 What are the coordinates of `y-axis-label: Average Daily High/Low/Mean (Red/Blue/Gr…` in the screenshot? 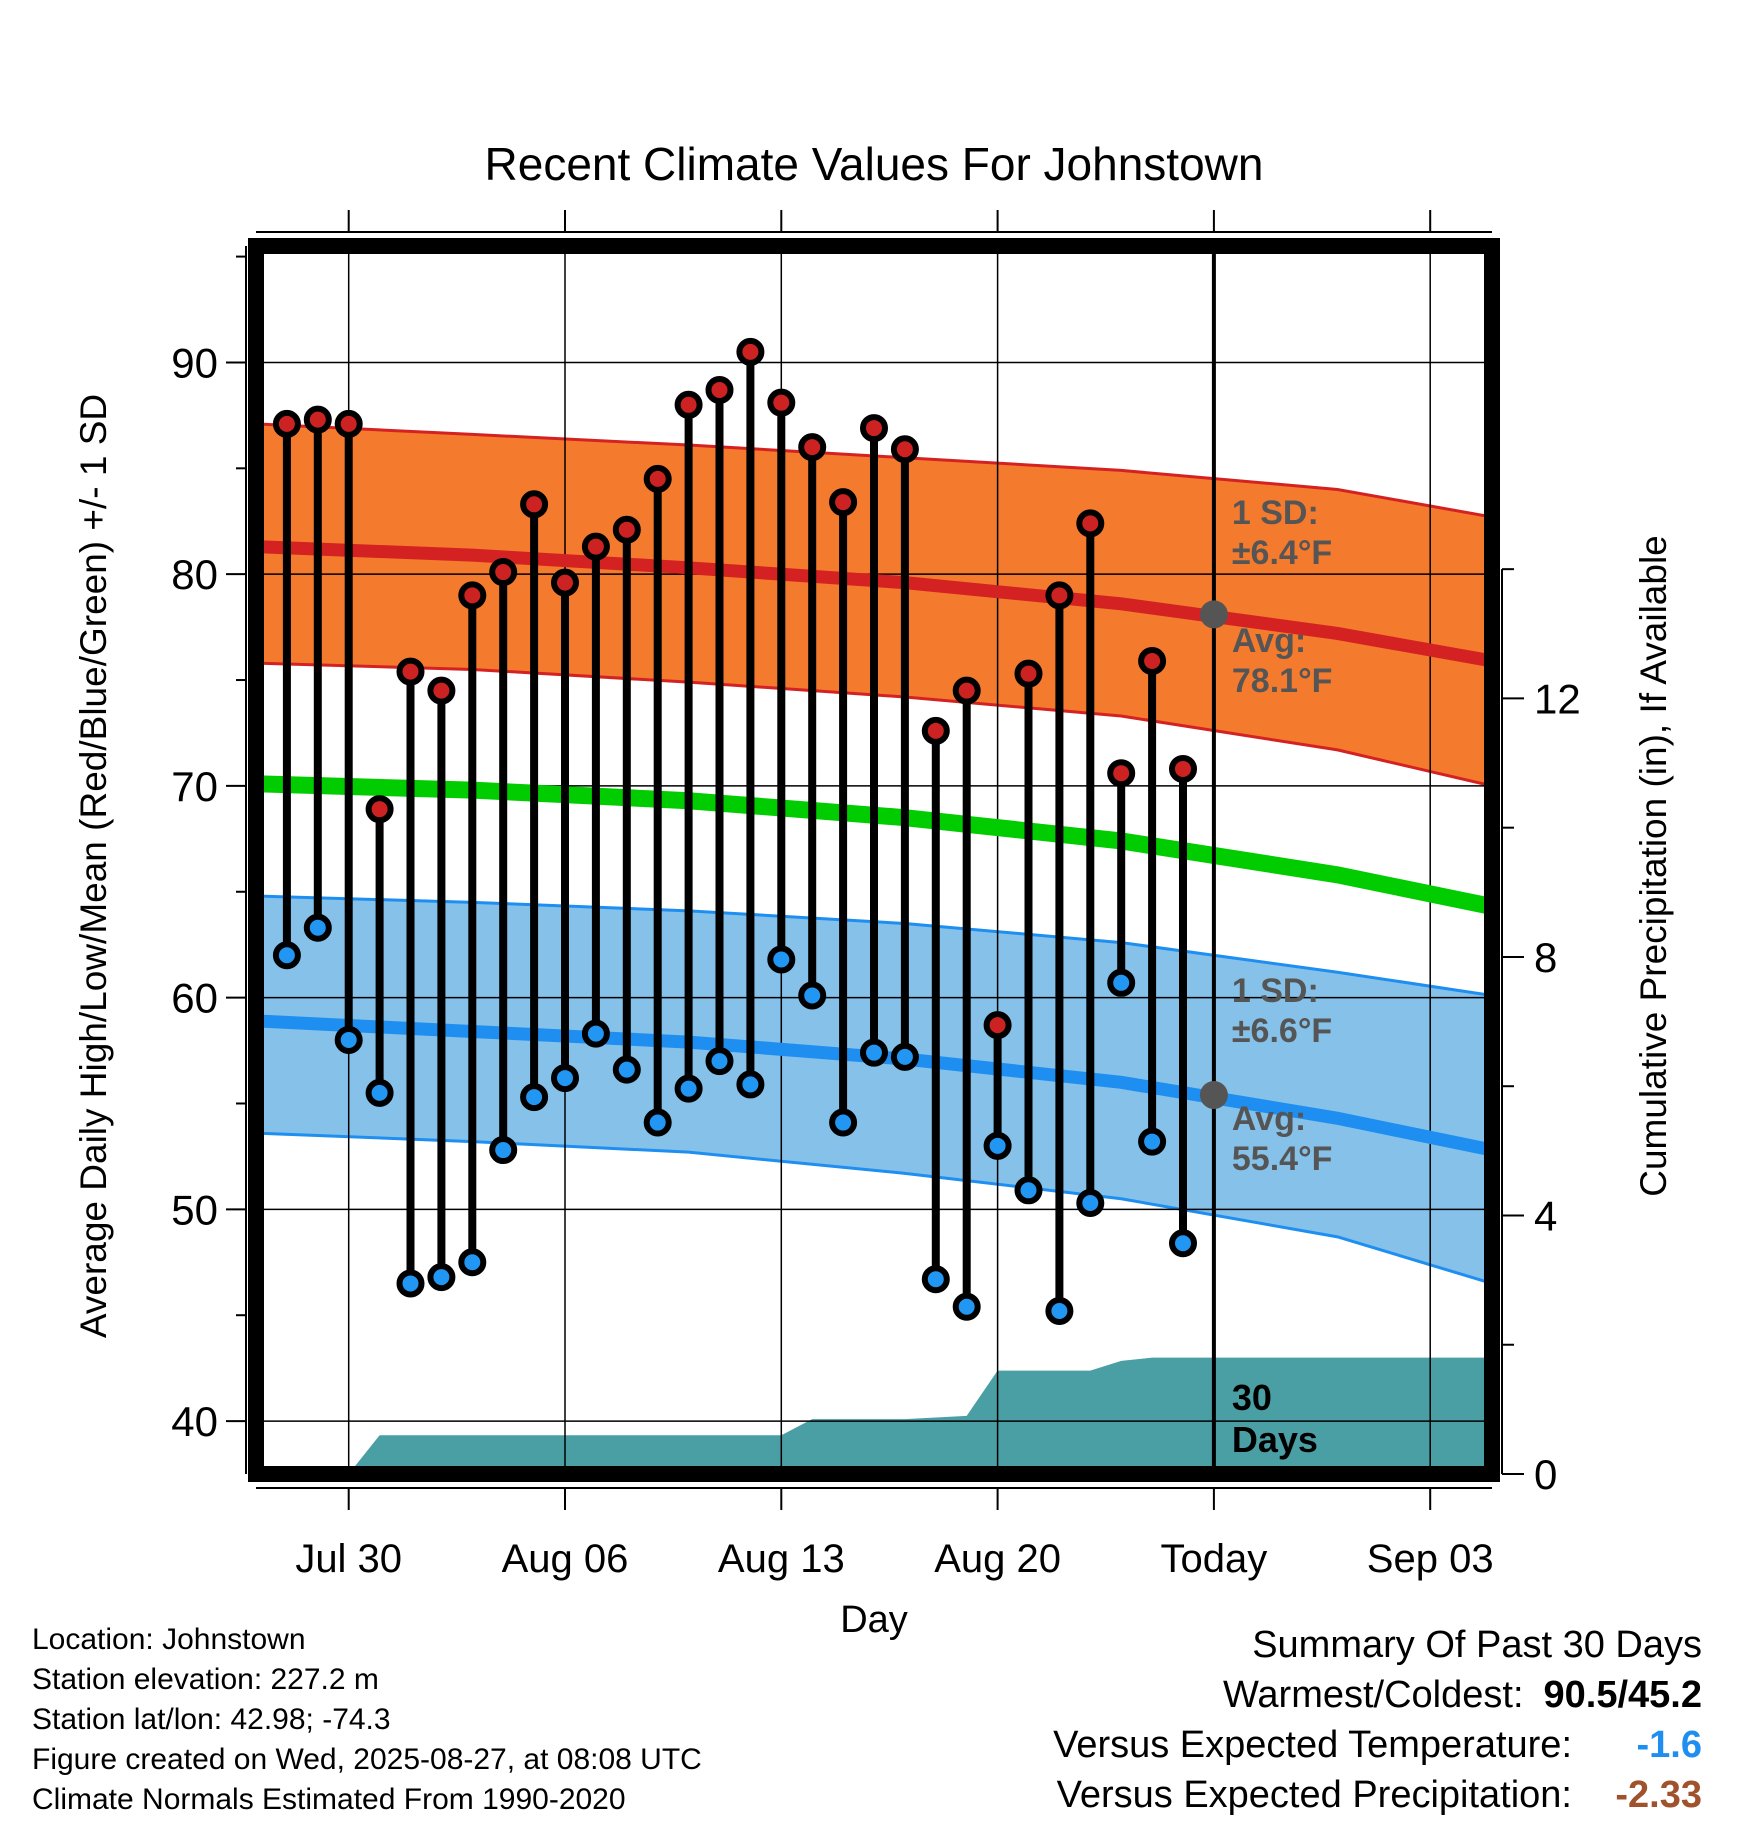 It's located at (93, 866).